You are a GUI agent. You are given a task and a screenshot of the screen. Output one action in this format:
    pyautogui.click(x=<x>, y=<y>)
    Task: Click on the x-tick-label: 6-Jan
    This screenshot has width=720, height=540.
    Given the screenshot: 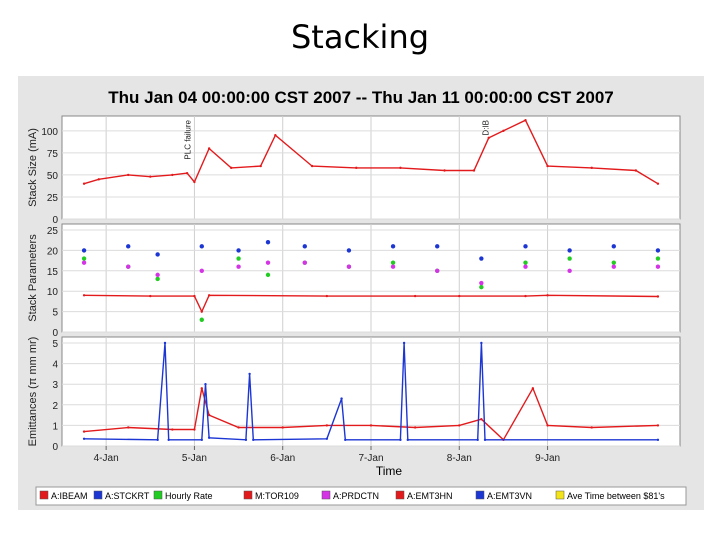 What is the action you would take?
    pyautogui.click(x=282, y=458)
    